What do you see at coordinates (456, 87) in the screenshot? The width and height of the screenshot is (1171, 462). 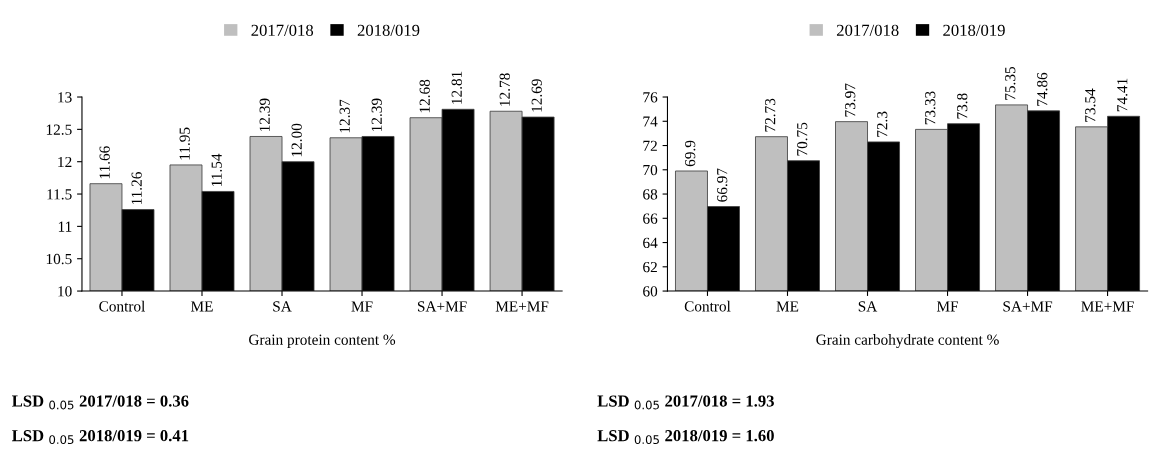 I see `data-label: 12.81` at bounding box center [456, 87].